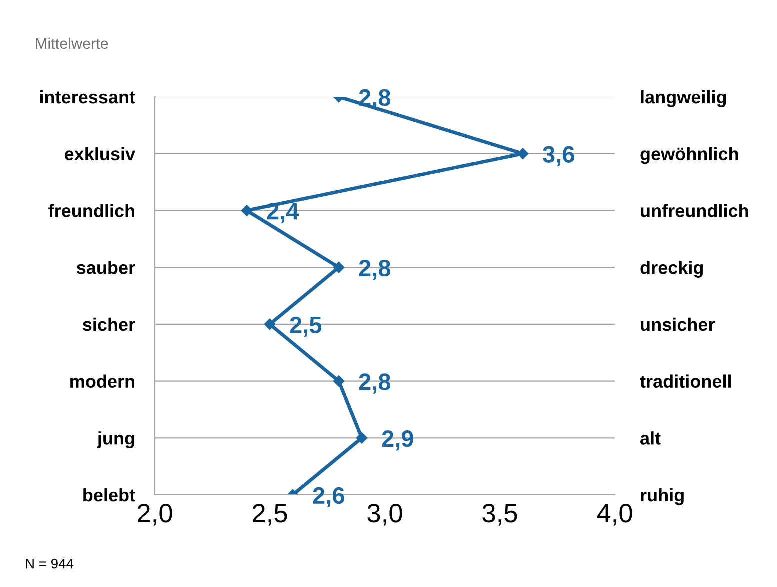 This screenshot has width=777, height=587. Describe the element at coordinates (558, 156) in the screenshot. I see `data-label: 3,6` at that location.